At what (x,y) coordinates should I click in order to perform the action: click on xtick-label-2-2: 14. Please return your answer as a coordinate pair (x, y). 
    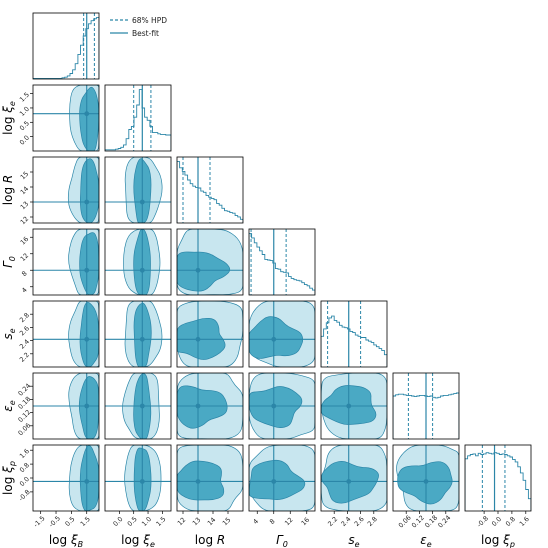
    Looking at the image, I should click on (212, 522).